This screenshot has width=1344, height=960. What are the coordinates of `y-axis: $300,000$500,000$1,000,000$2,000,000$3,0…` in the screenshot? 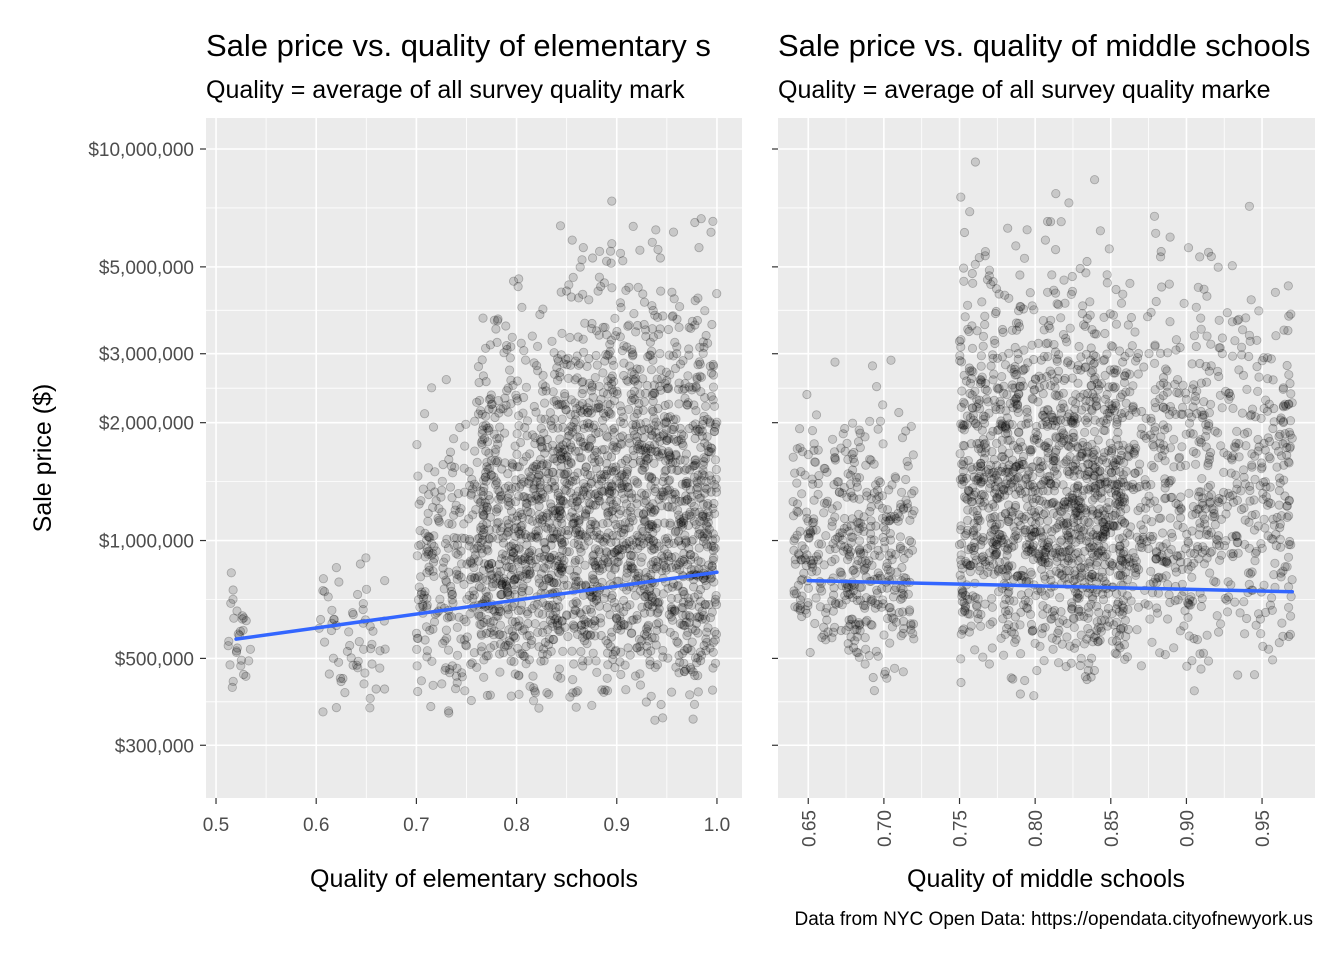 It's located at (147, 448).